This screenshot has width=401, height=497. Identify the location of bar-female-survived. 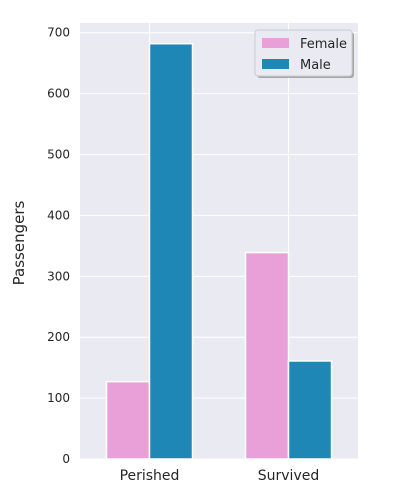
(267, 355).